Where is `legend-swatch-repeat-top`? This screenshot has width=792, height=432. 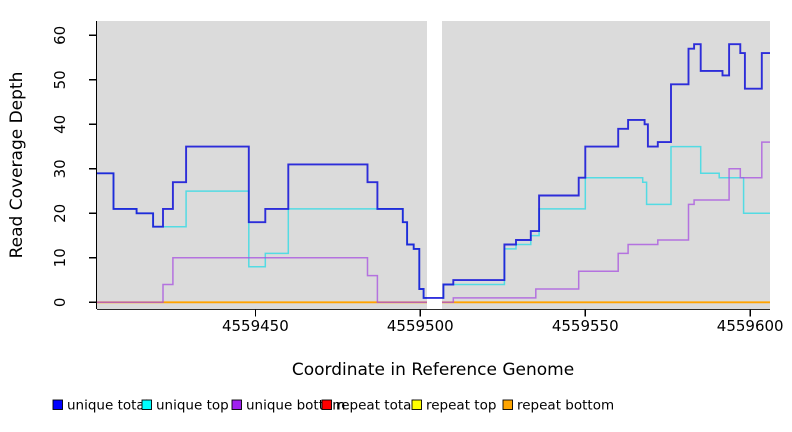
legend-swatch-repeat-top is located at coordinates (416, 404).